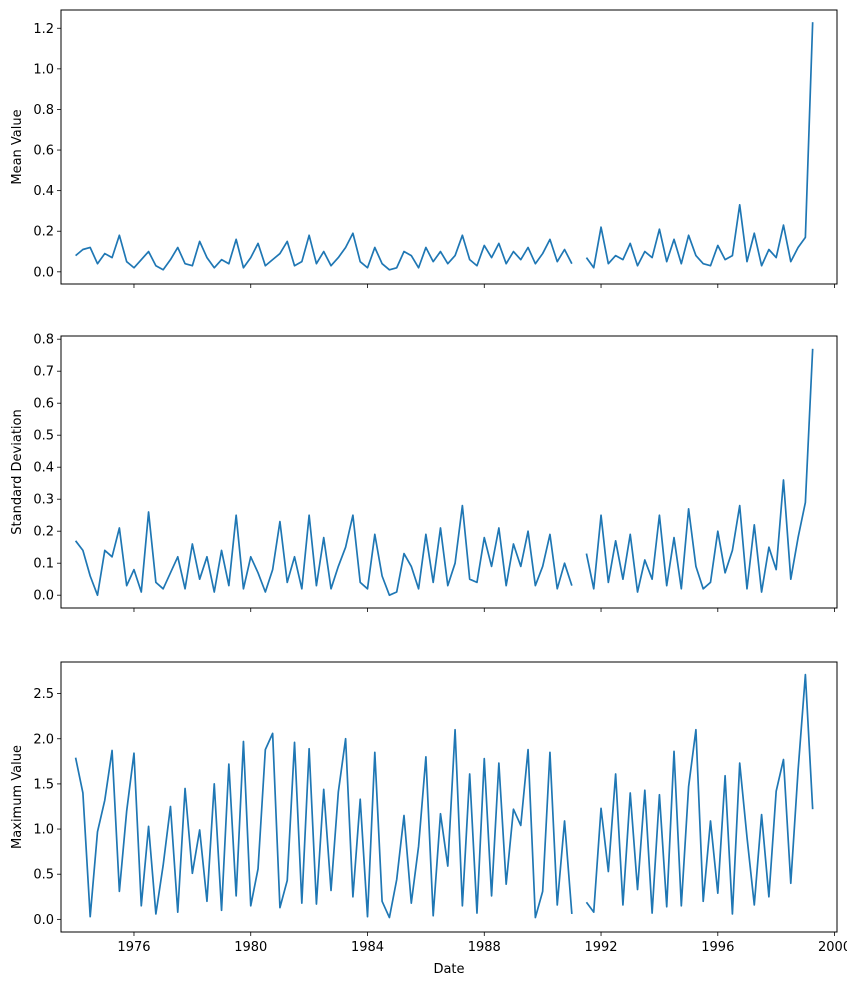  What do you see at coordinates (43, 739) in the screenshot?
I see `maximum-value-y-tick-label: 2.0` at bounding box center [43, 739].